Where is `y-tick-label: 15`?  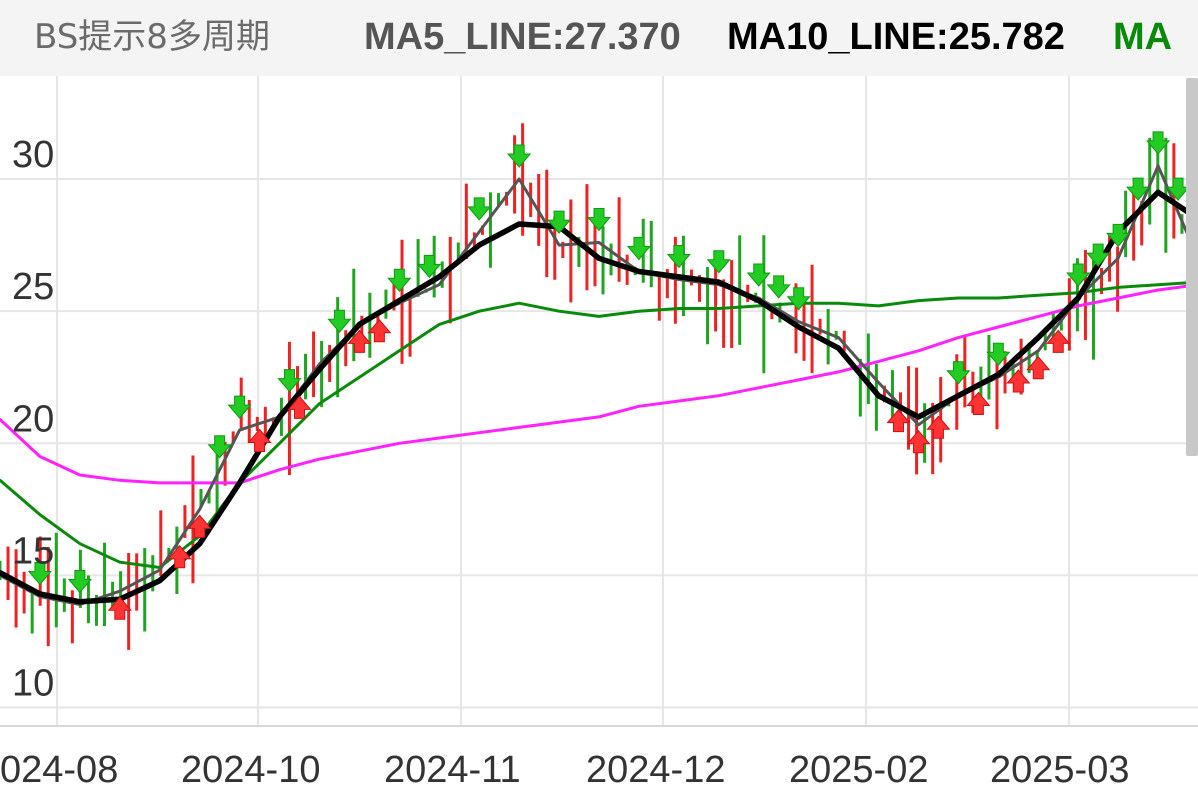 y-tick-label: 15 is located at coordinates (33, 551).